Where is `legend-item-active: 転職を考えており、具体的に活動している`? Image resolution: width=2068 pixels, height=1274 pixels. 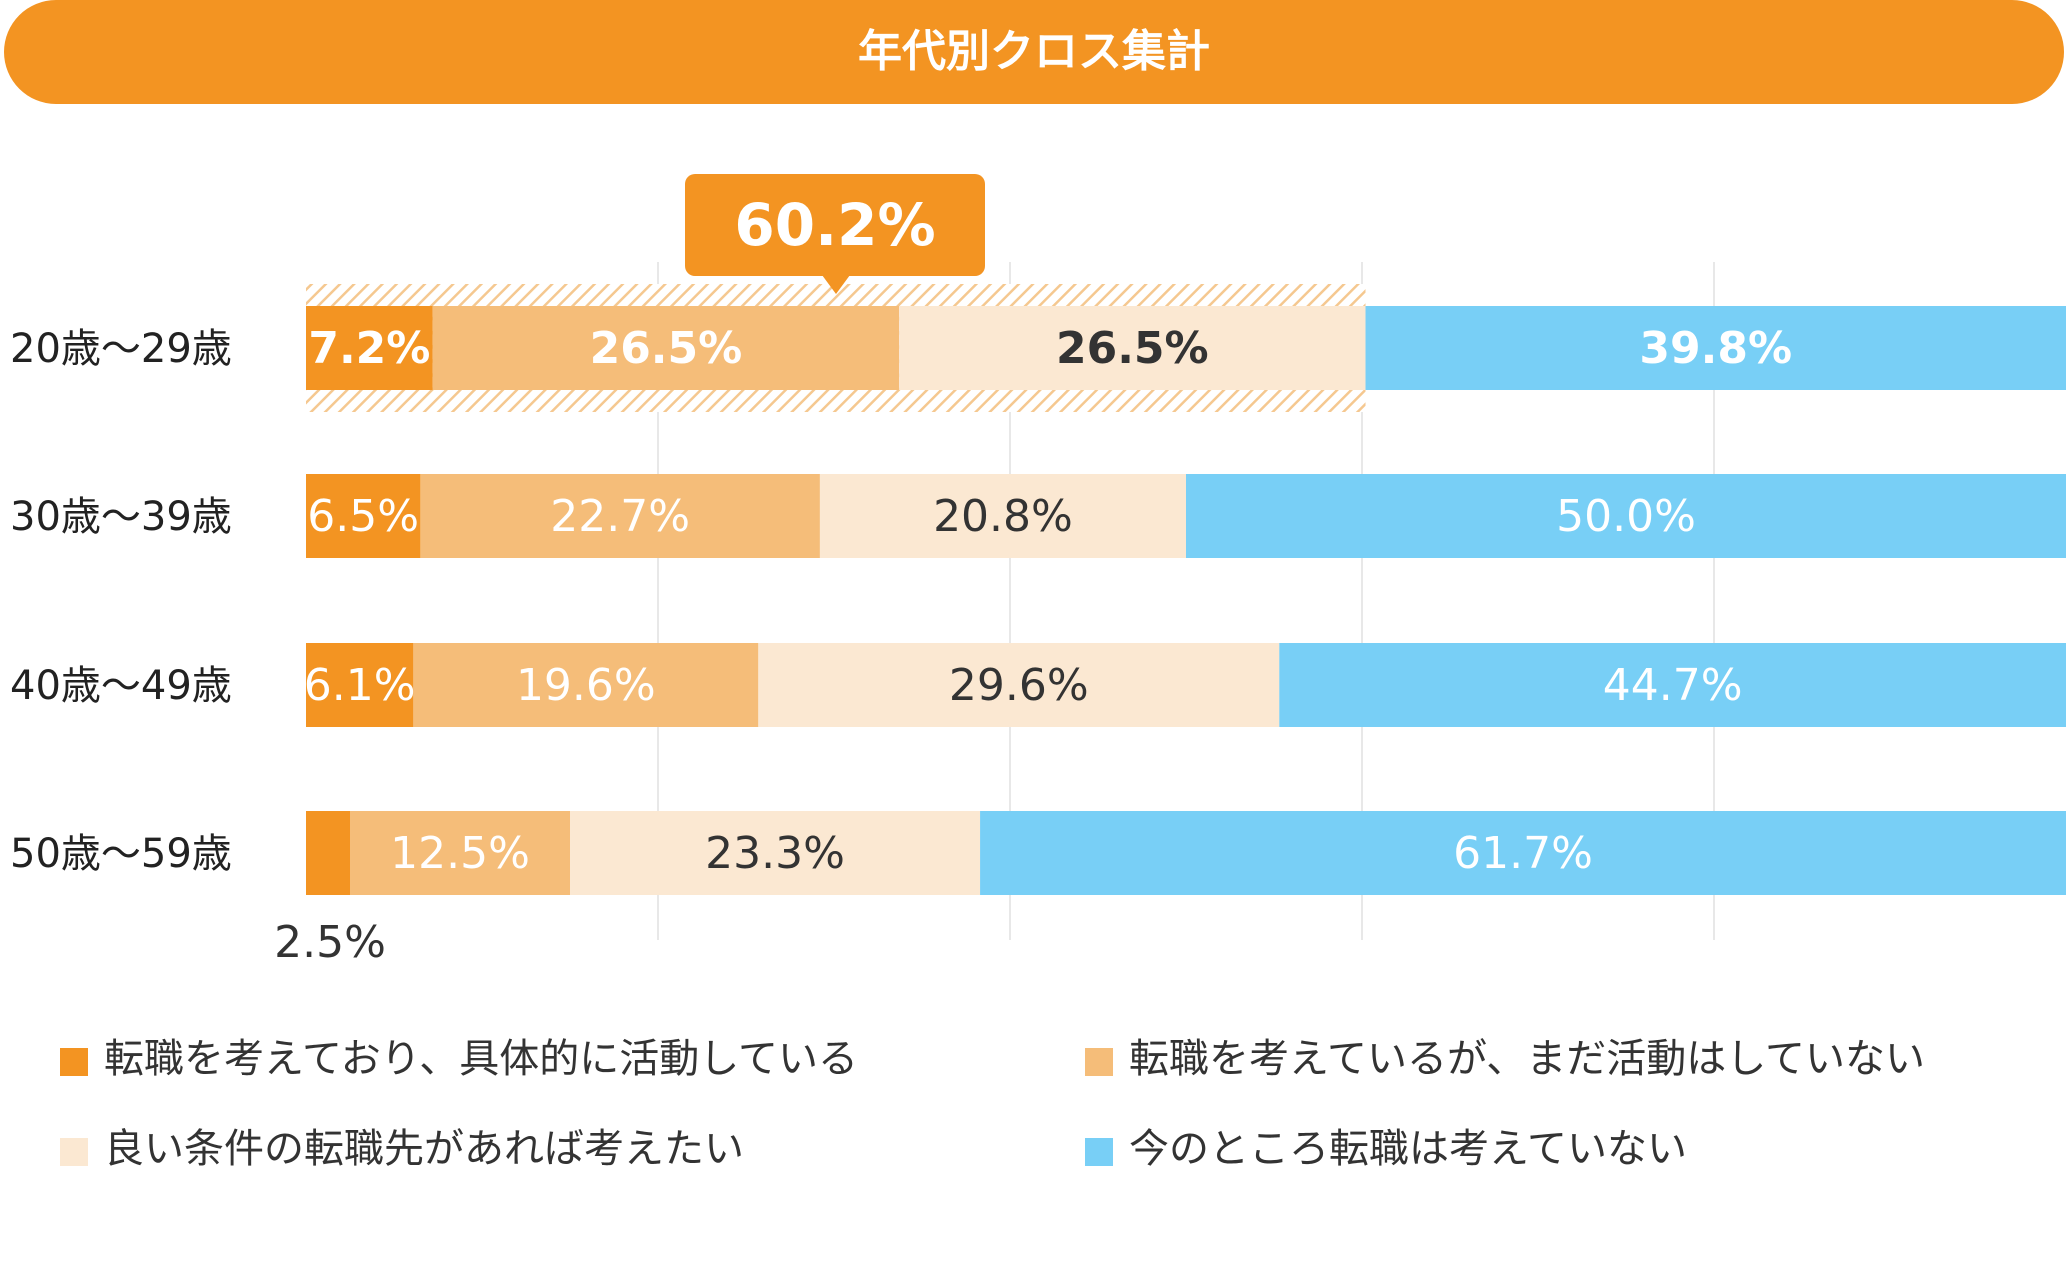 legend-item-active: 転職を考えており、具体的に活動している is located at coordinates (459, 1055).